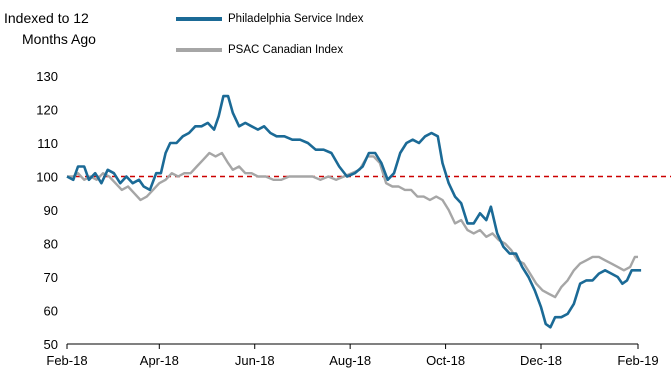 Image resolution: width=671 pixels, height=376 pixels. Describe the element at coordinates (255, 360) in the screenshot. I see `x-tick-label-Jun-18: Jun-18` at that location.